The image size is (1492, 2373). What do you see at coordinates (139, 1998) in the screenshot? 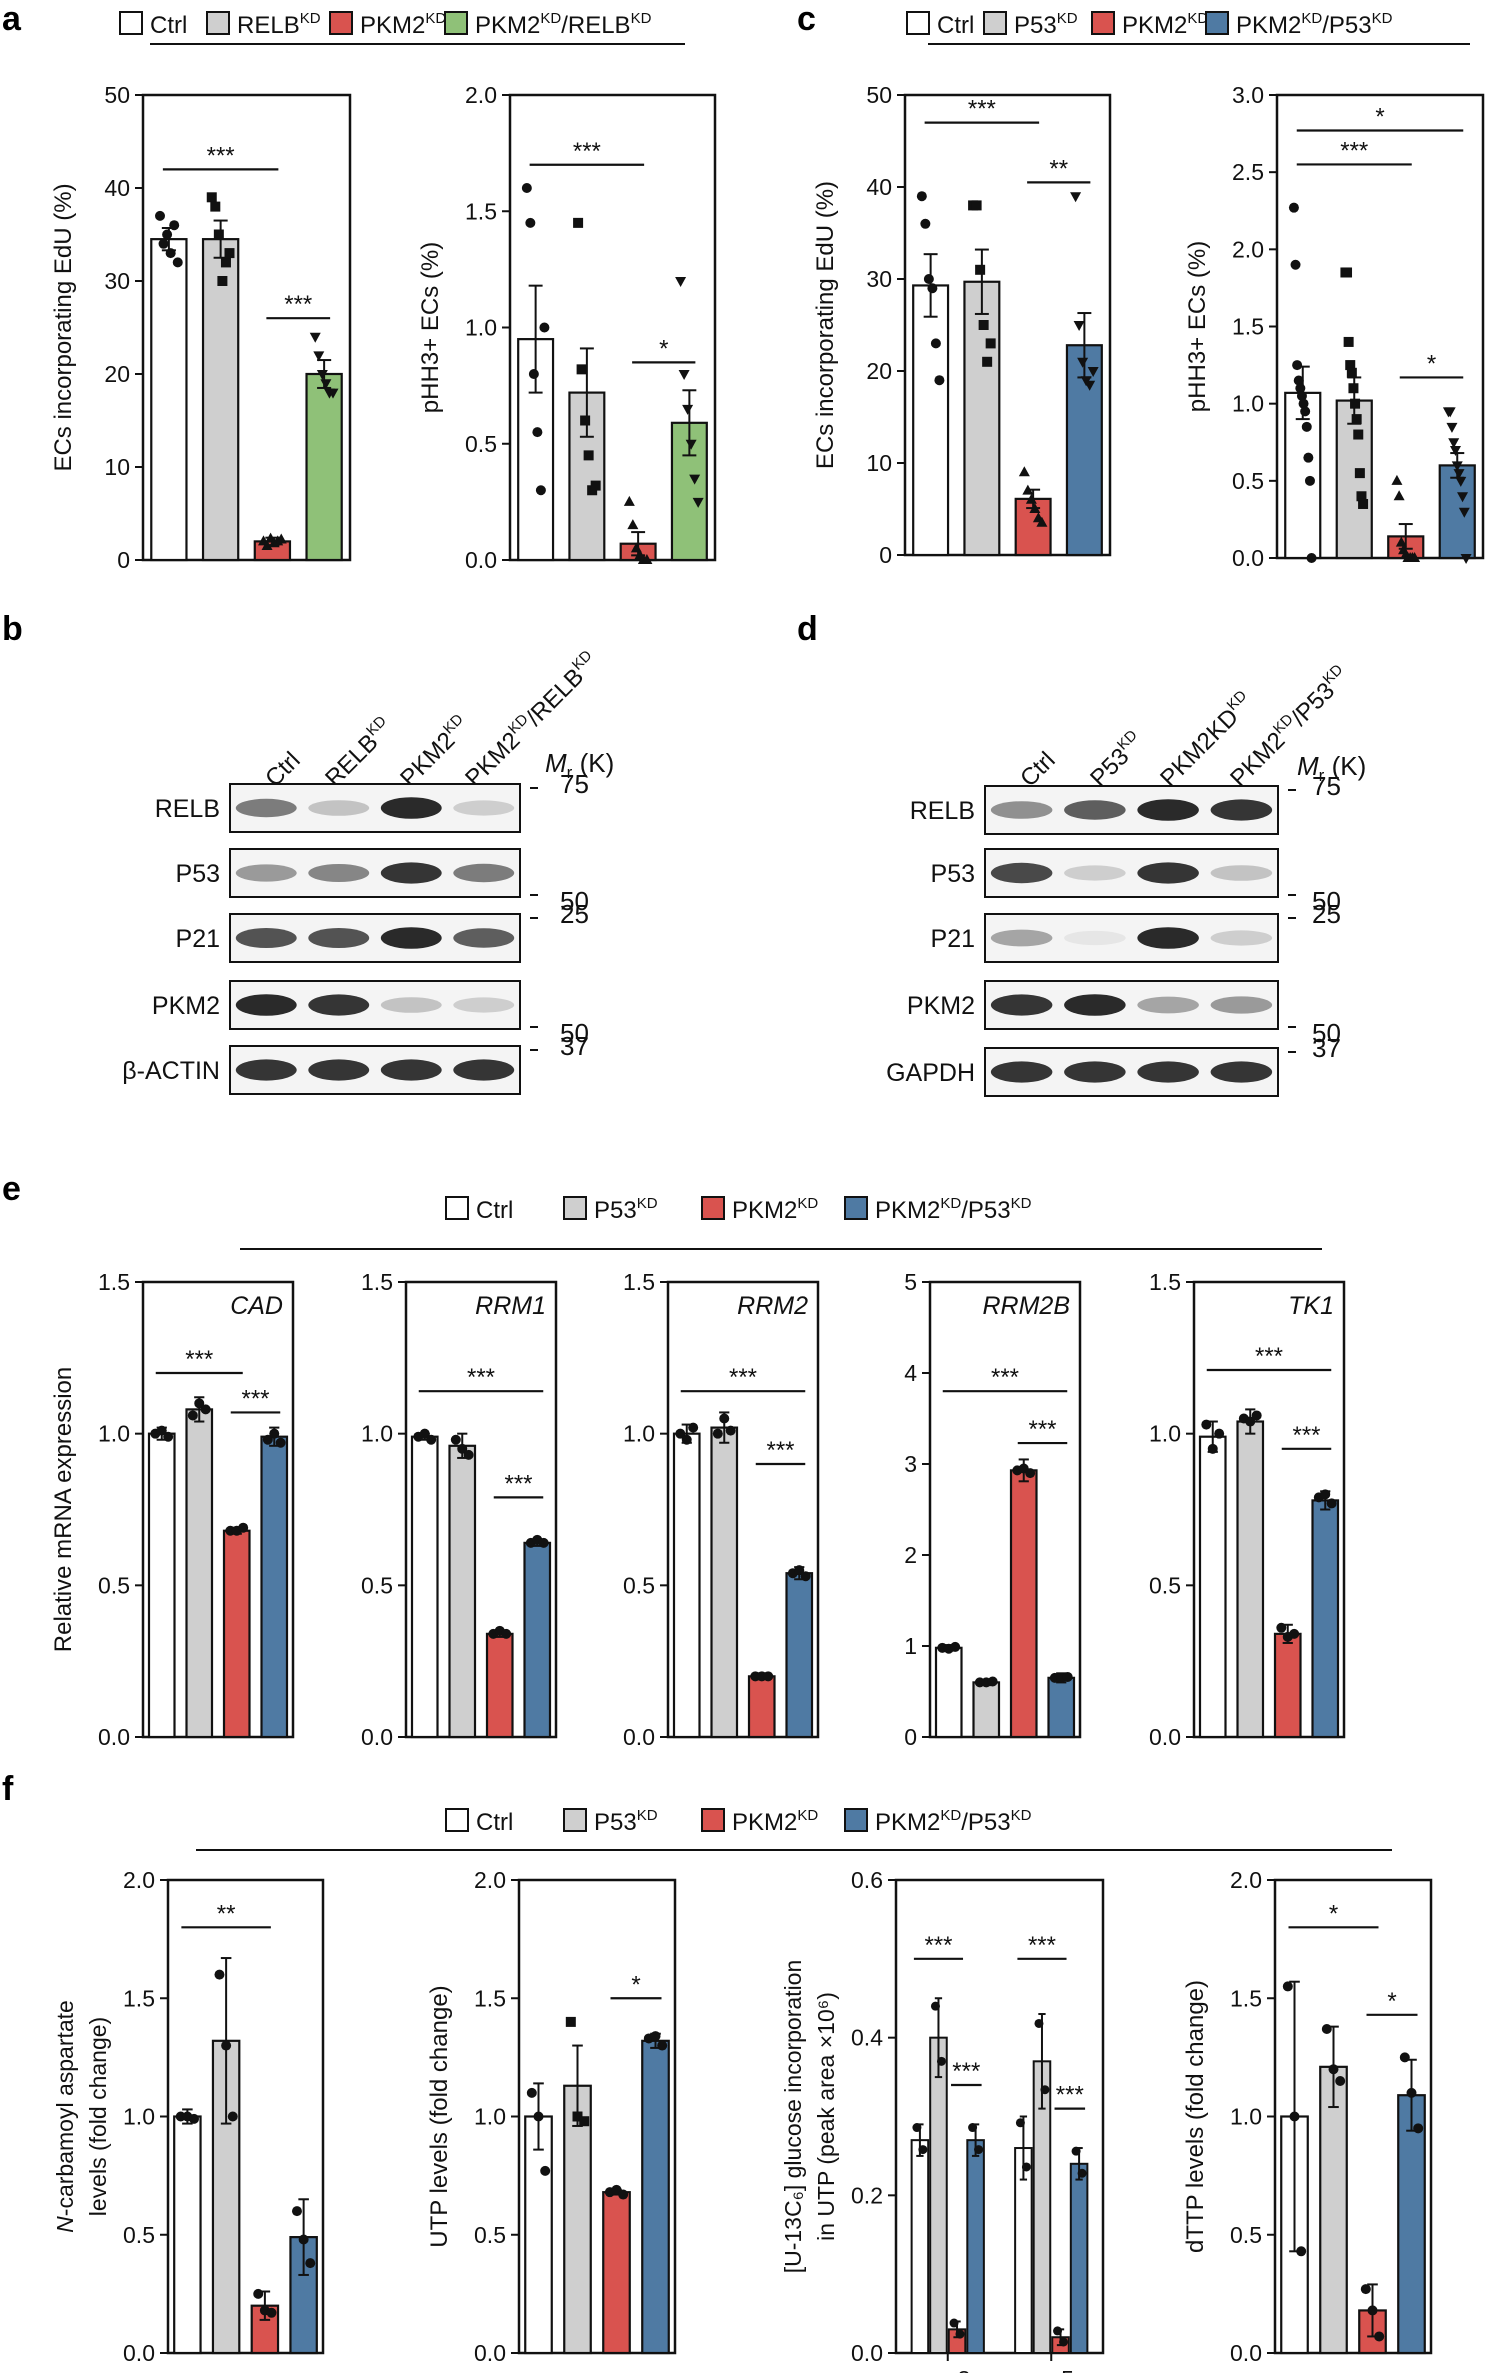
I see `y-tick-label: 1.5` at bounding box center [139, 1998].